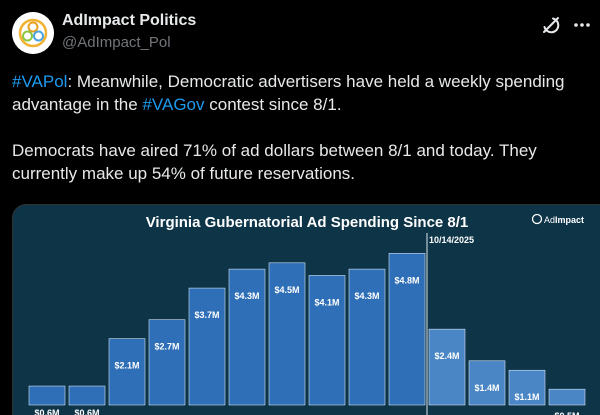 The width and height of the screenshot is (600, 415). Describe the element at coordinates (446, 356) in the screenshot. I see `bar-value-label: $2.4M` at that location.